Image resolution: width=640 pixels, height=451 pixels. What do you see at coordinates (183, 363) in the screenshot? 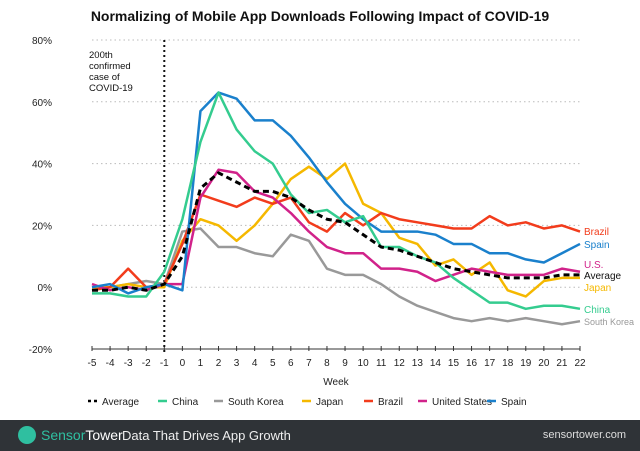
I see `x-tick-label: 0` at bounding box center [183, 363].